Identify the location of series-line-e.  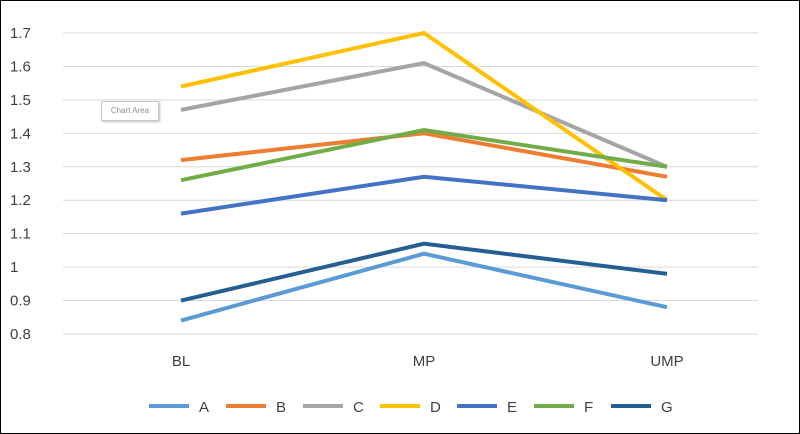
(424, 195).